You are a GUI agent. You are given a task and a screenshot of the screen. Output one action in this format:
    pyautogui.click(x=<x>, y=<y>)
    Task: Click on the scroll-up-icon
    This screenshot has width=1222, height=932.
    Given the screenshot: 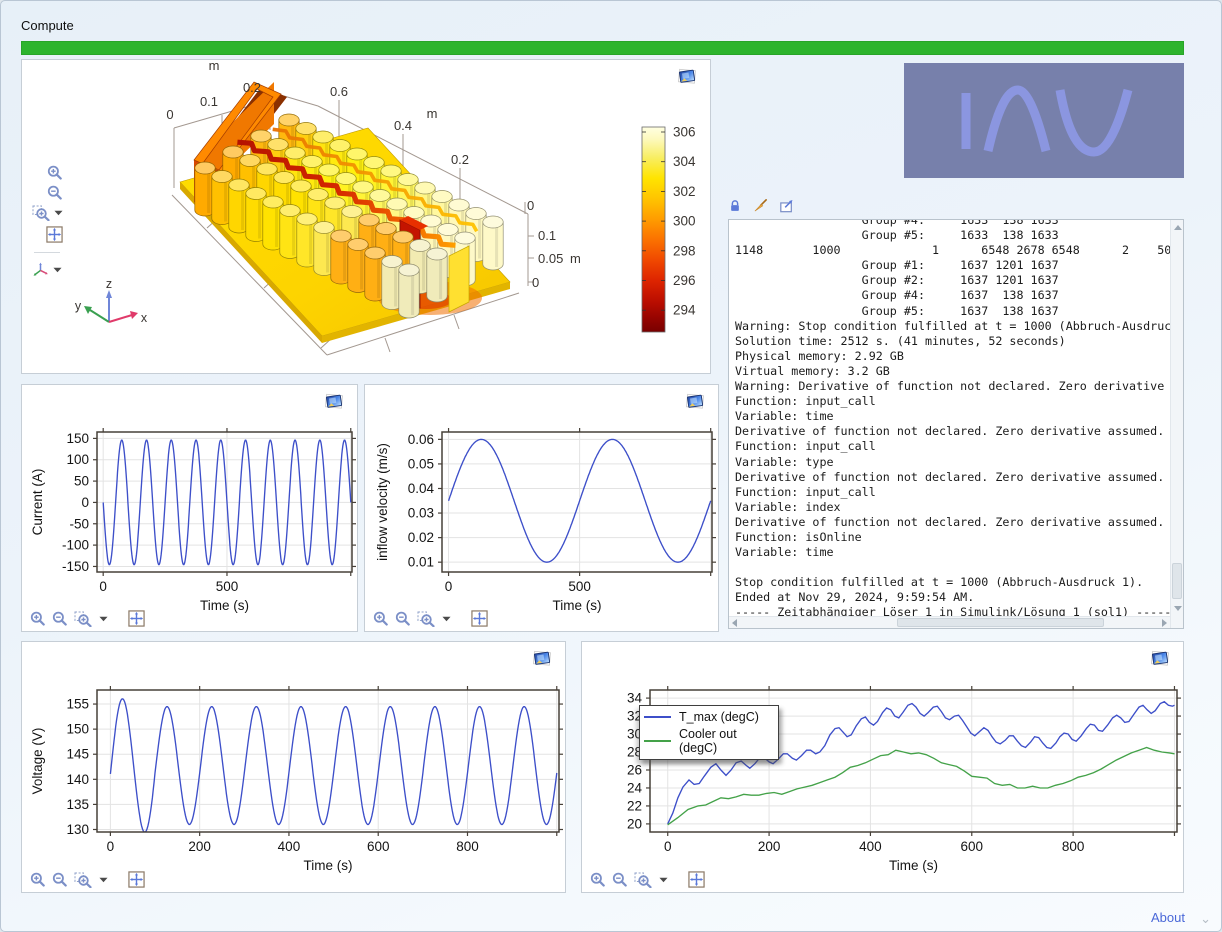 What is the action you would take?
    pyautogui.click(x=1178, y=227)
    